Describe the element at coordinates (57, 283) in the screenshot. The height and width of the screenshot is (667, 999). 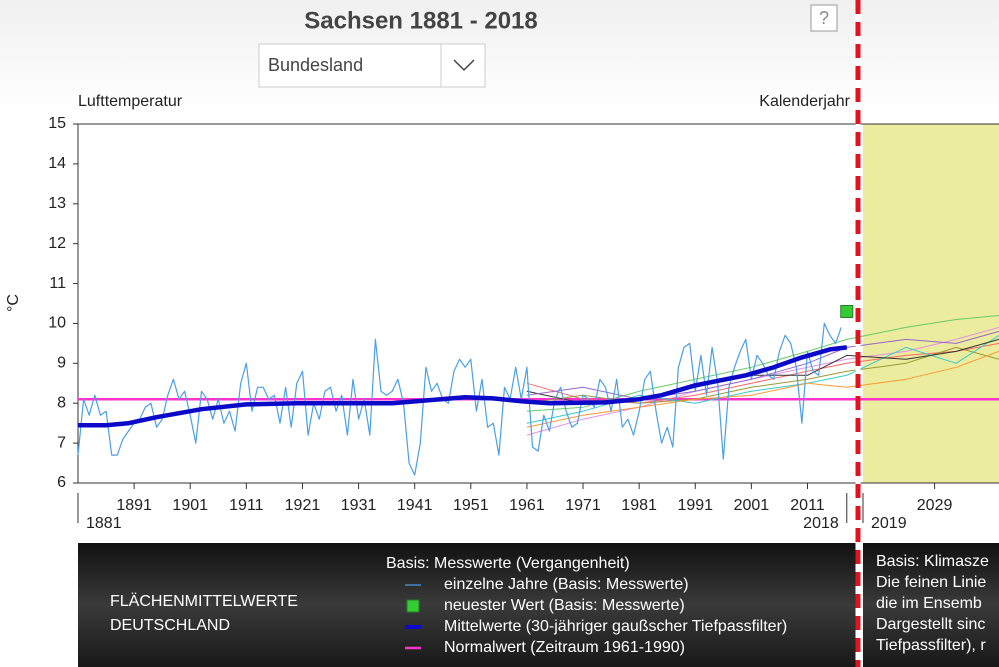
I see `y-tick-label: 11` at that location.